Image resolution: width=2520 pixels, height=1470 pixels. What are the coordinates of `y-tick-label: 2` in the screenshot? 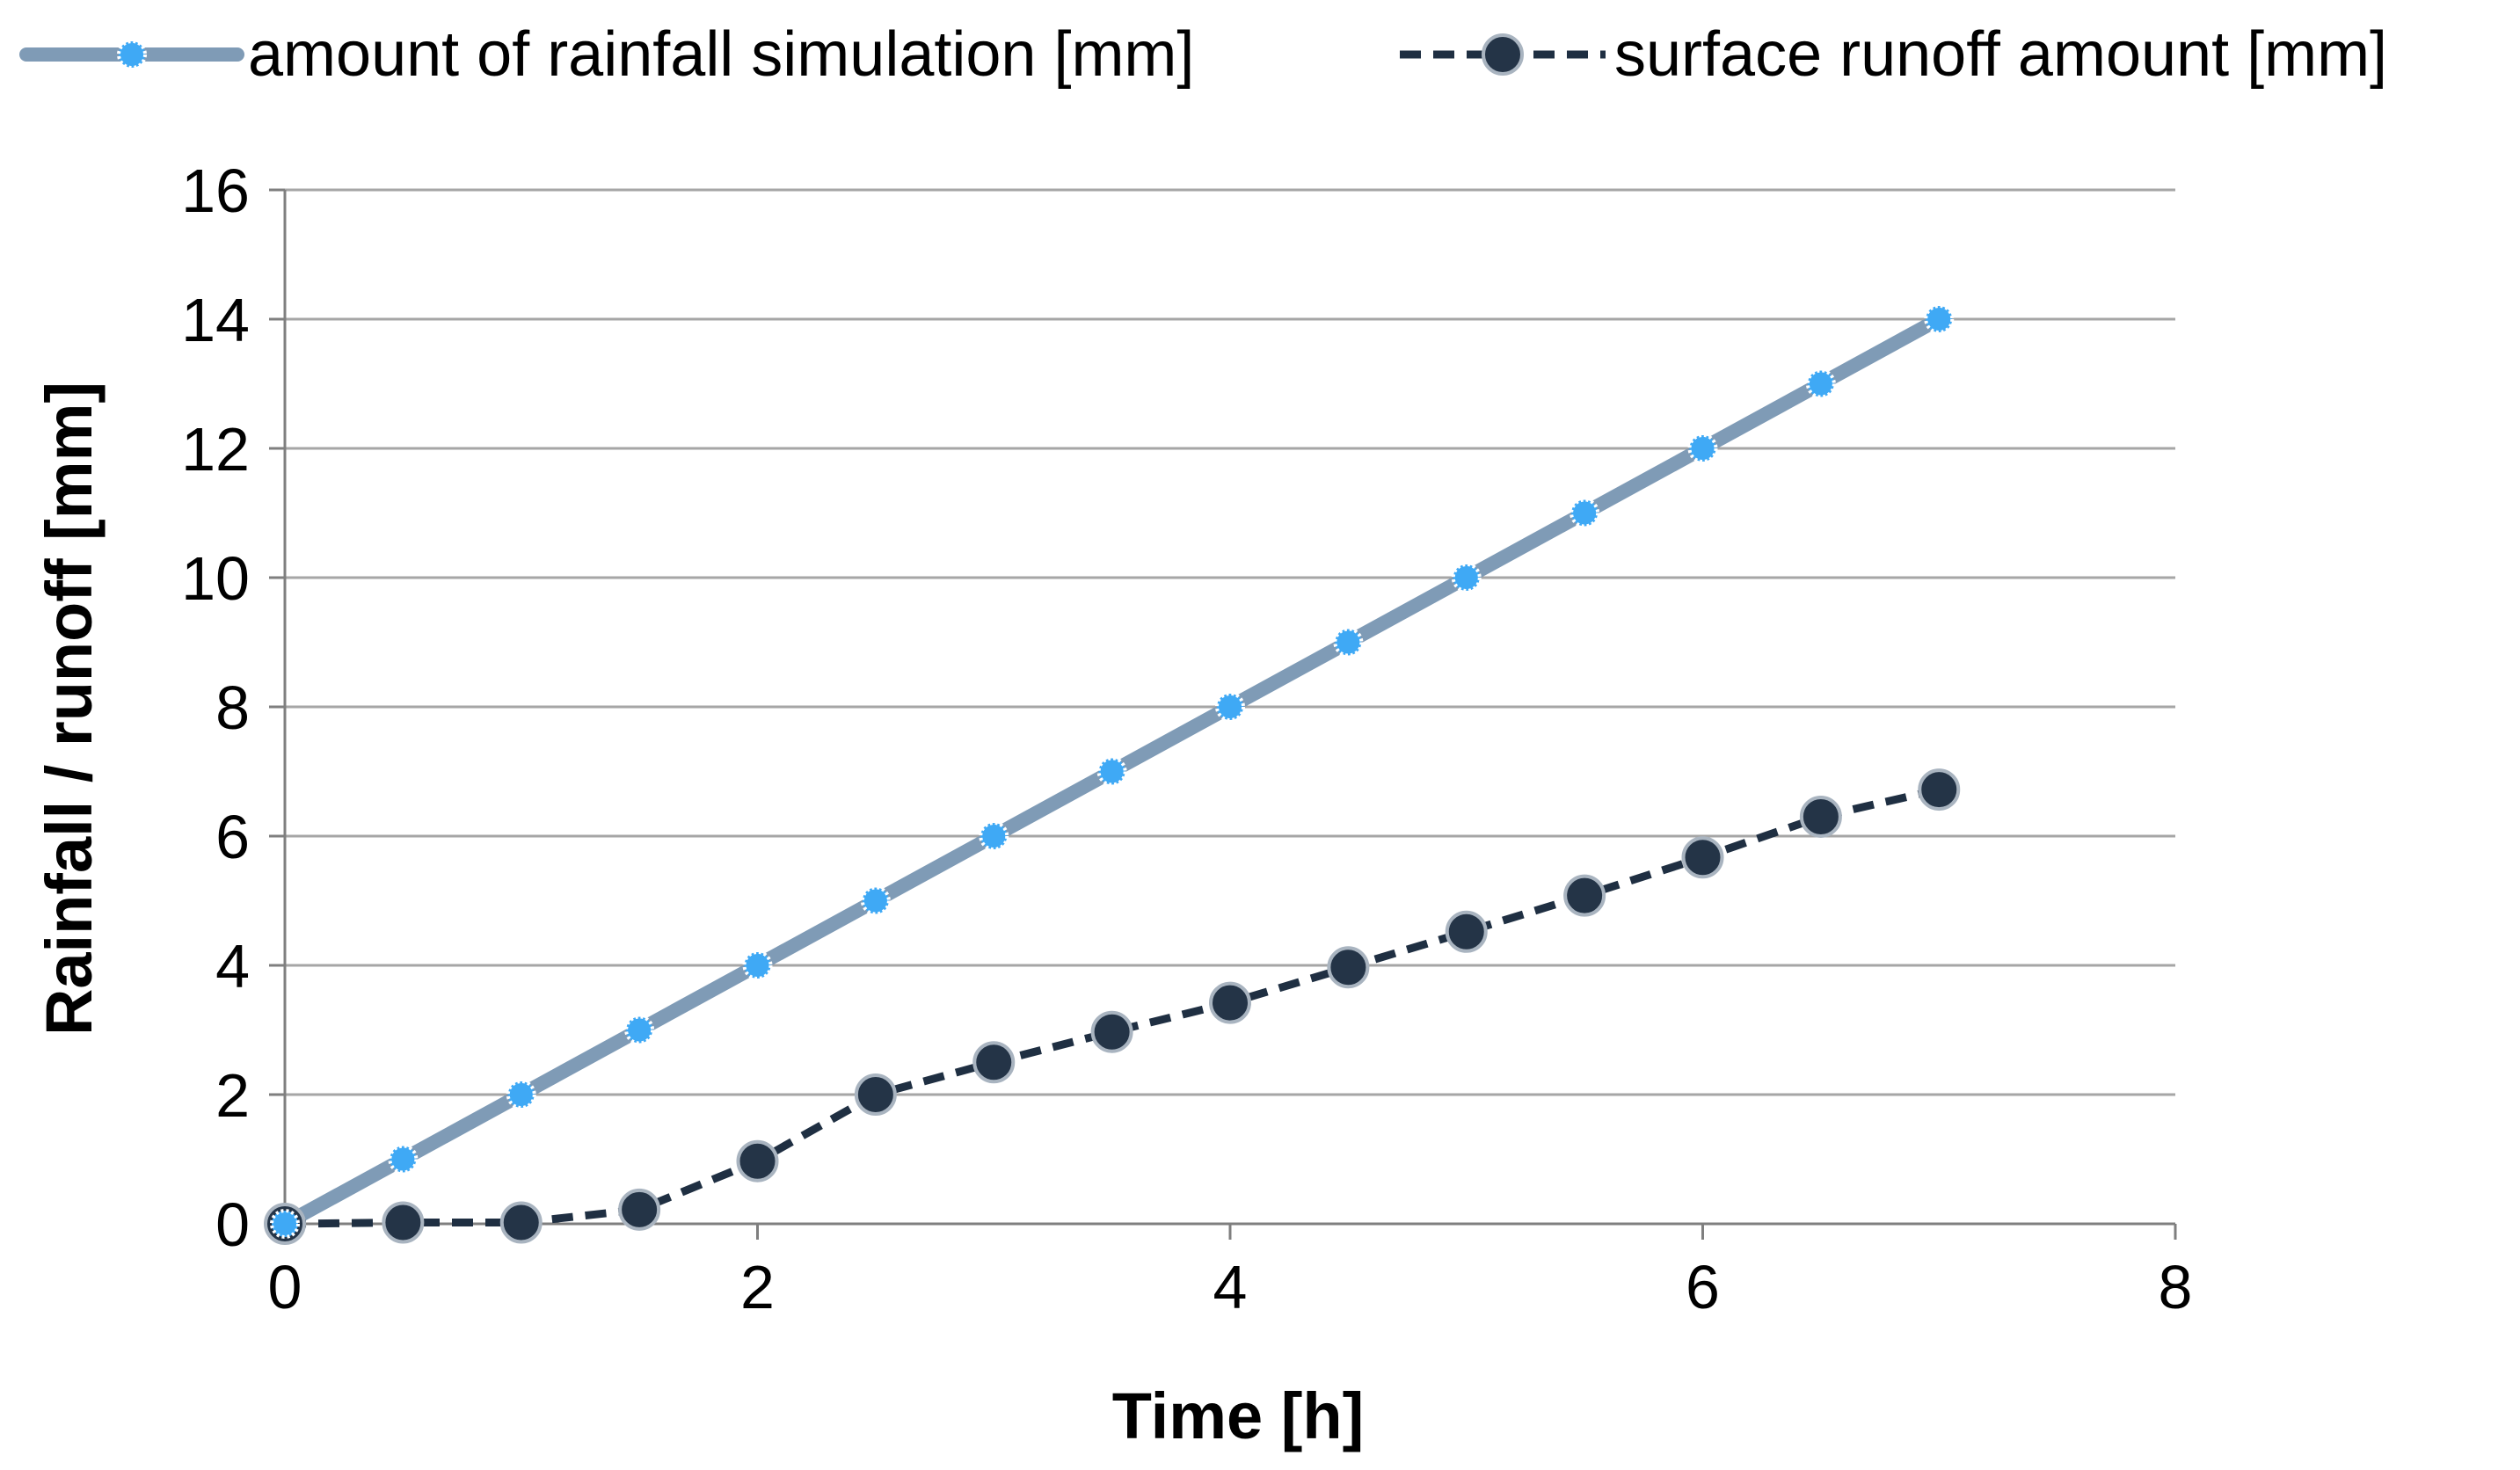 It's located at (232, 1096).